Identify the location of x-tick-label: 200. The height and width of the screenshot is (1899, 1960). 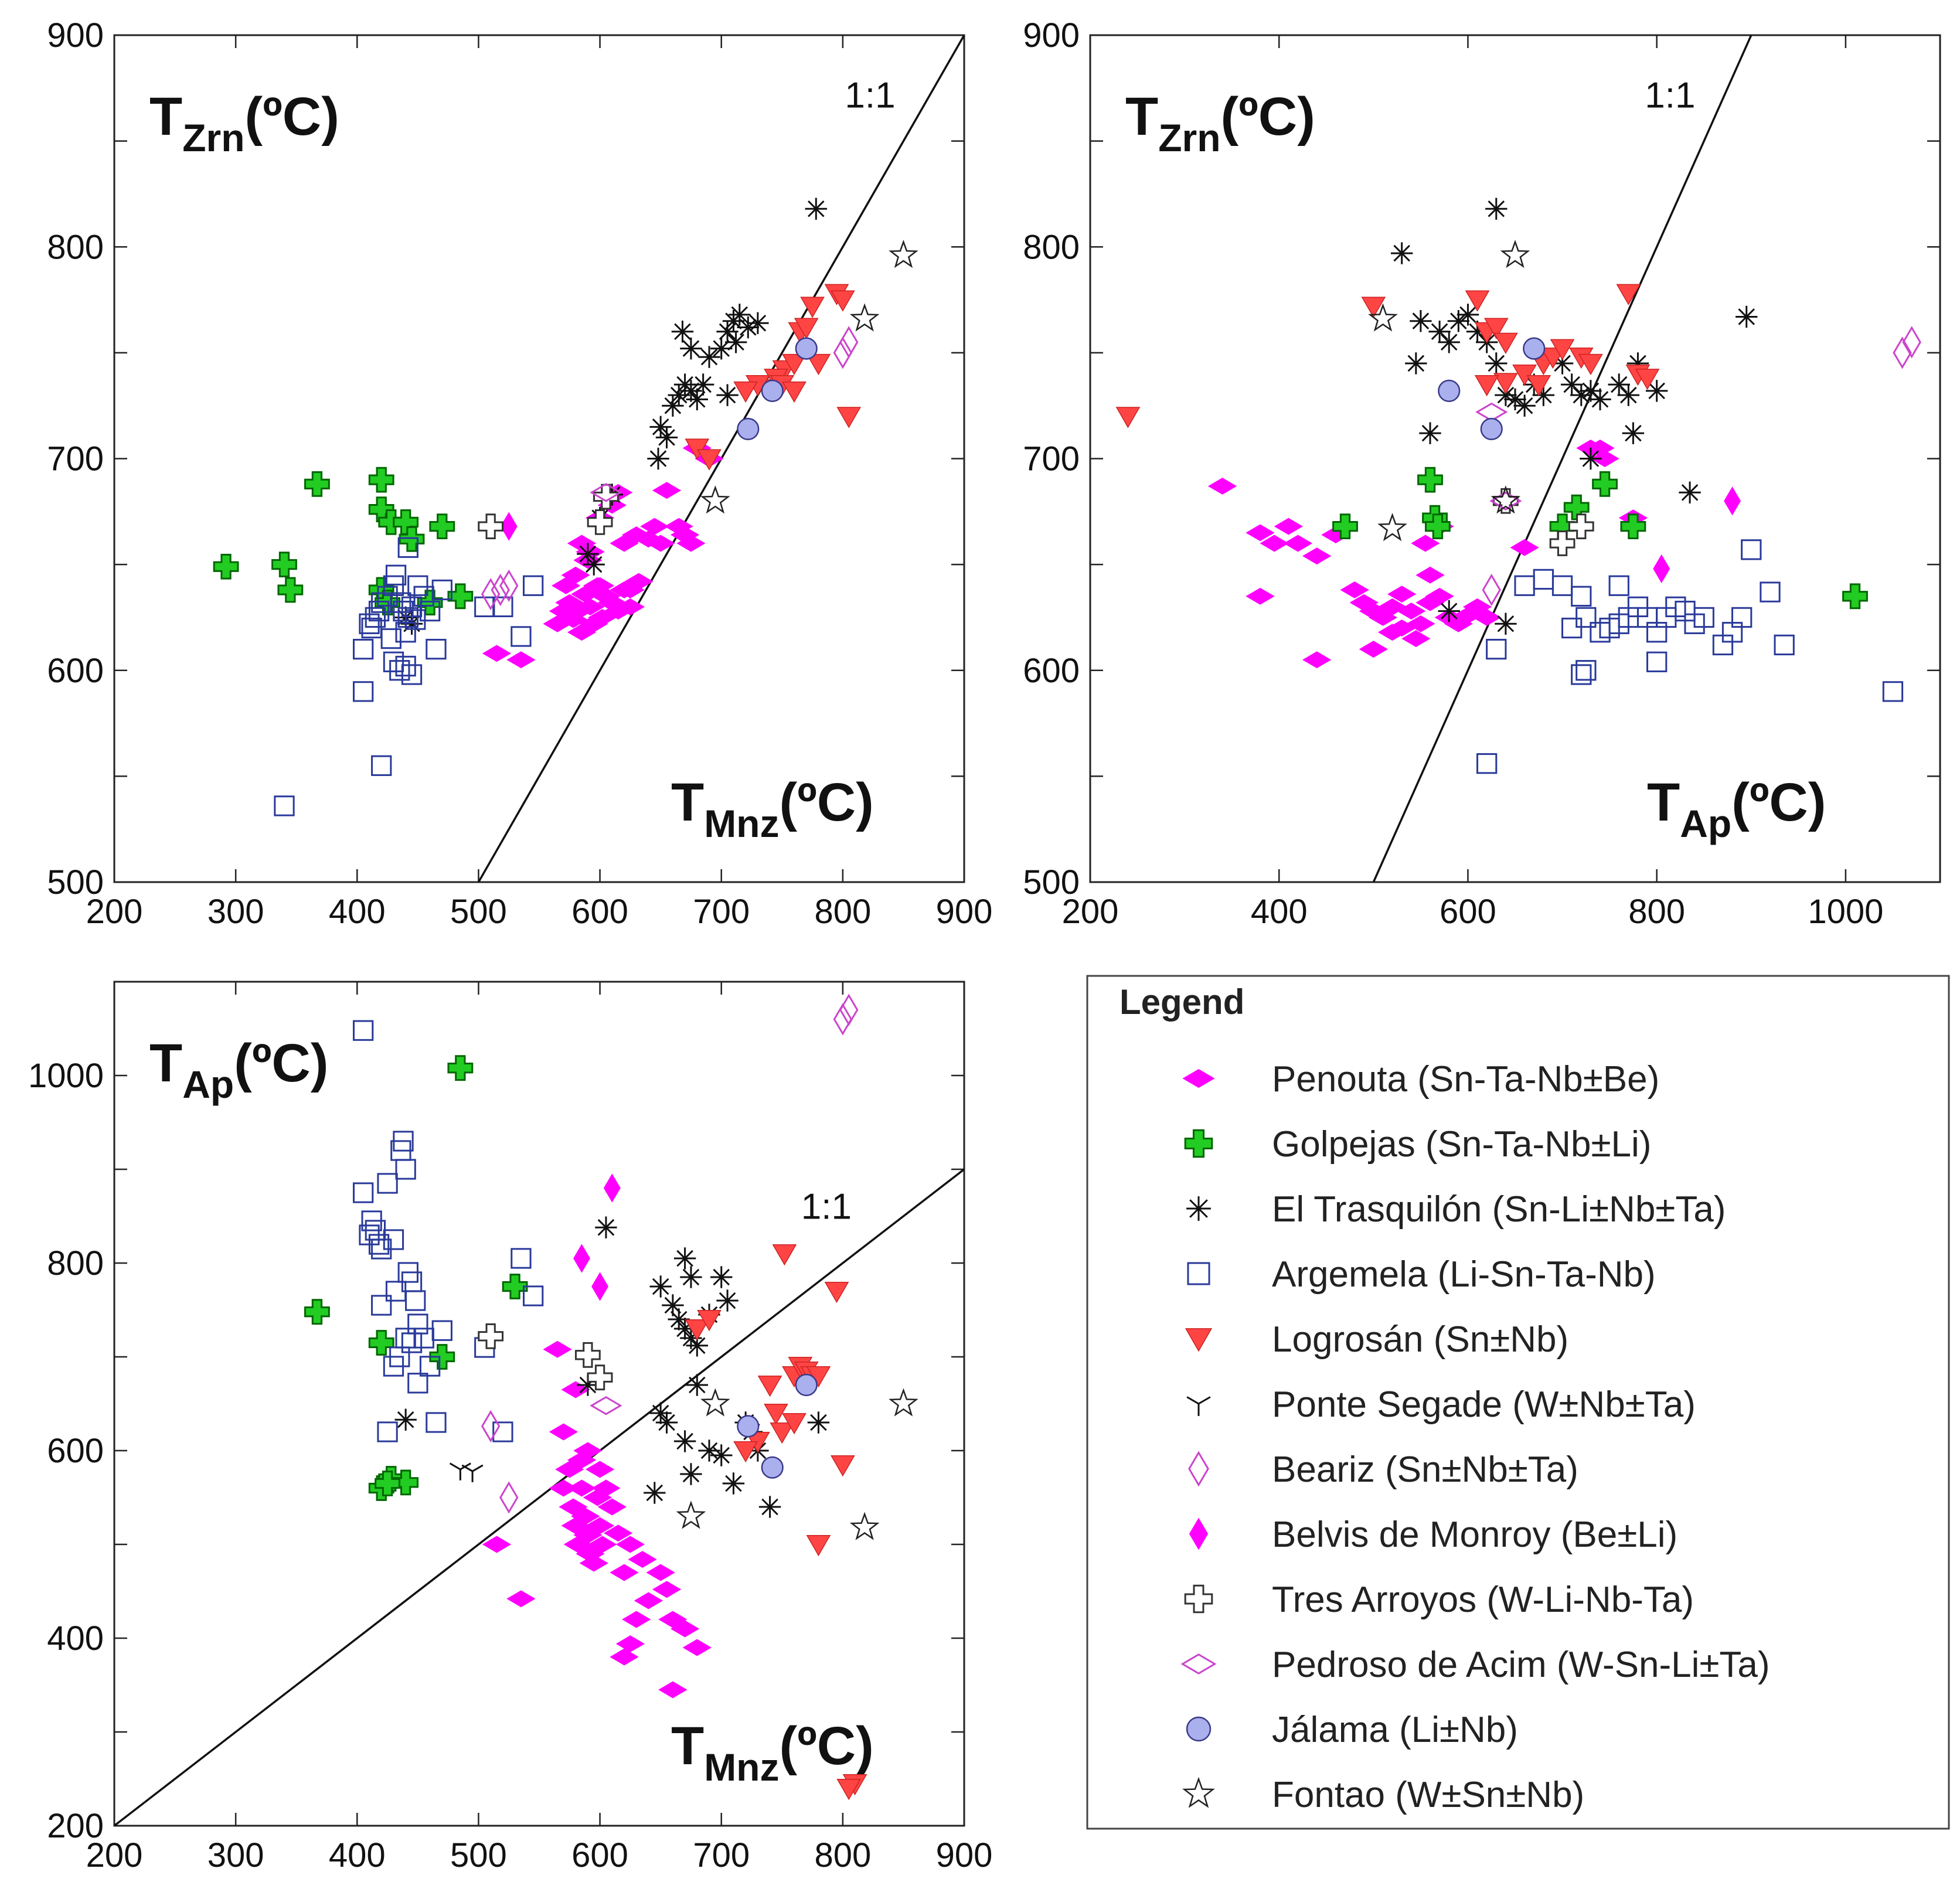
(1090, 912).